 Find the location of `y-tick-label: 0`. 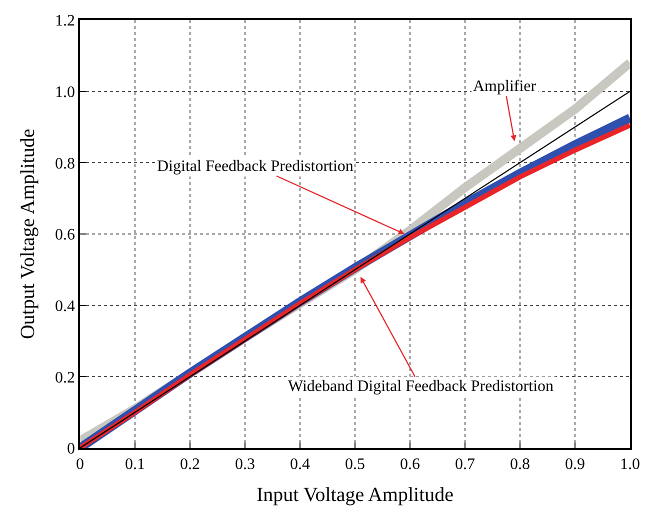

y-tick-label: 0 is located at coordinates (71, 449).